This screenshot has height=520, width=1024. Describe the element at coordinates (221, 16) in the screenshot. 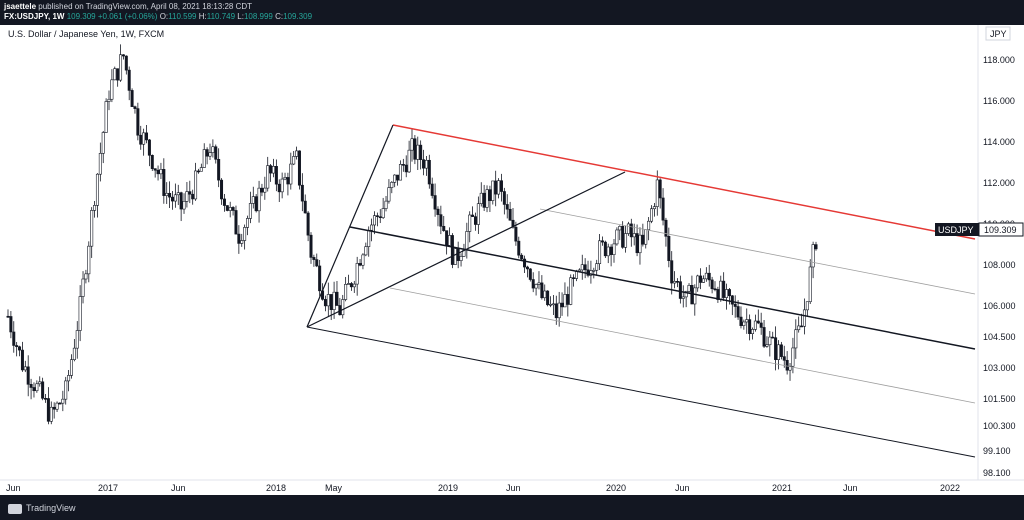

I see `high-value: 110.749` at that location.